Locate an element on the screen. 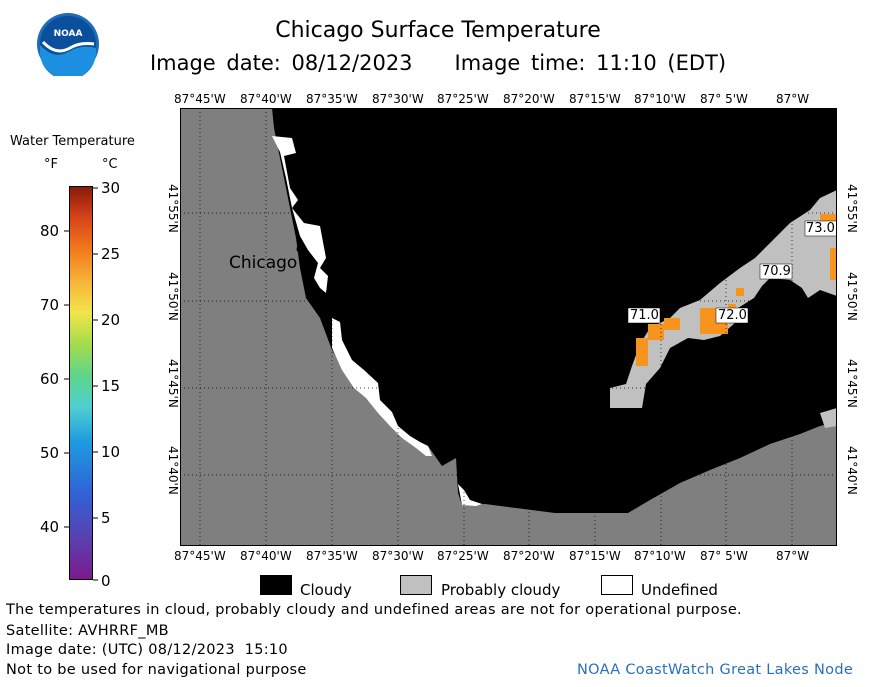 The height and width of the screenshot is (687, 876). lon-label-bottom: 87°W is located at coordinates (793, 556).